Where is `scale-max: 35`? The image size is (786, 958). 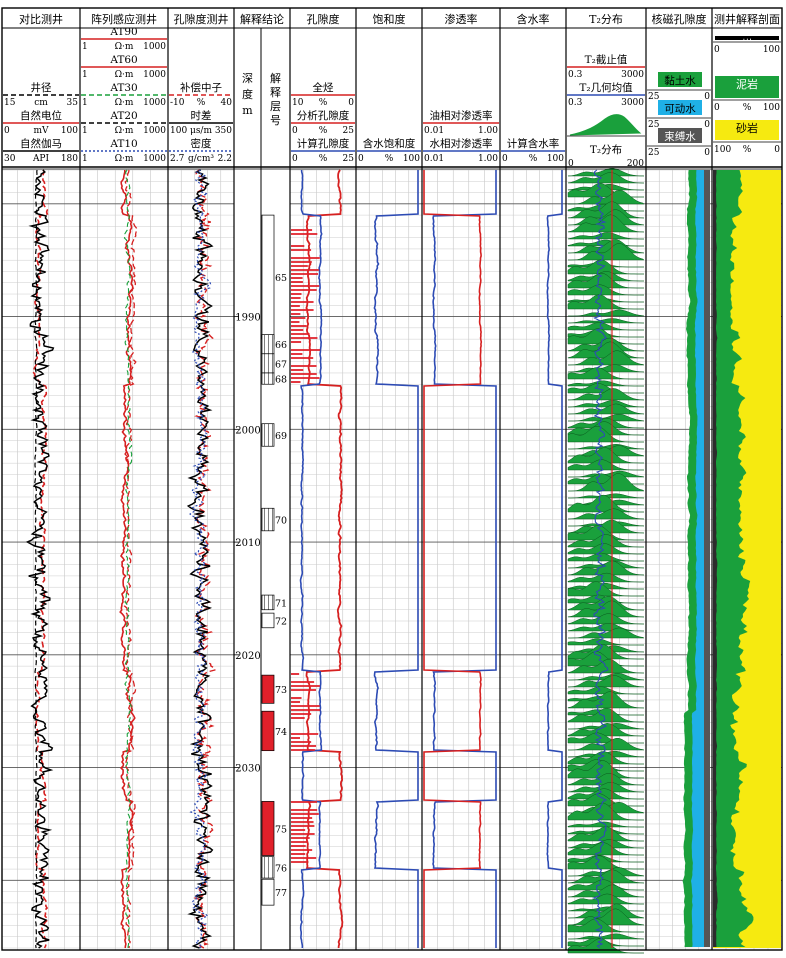 scale-max: 35 is located at coordinates (73, 103).